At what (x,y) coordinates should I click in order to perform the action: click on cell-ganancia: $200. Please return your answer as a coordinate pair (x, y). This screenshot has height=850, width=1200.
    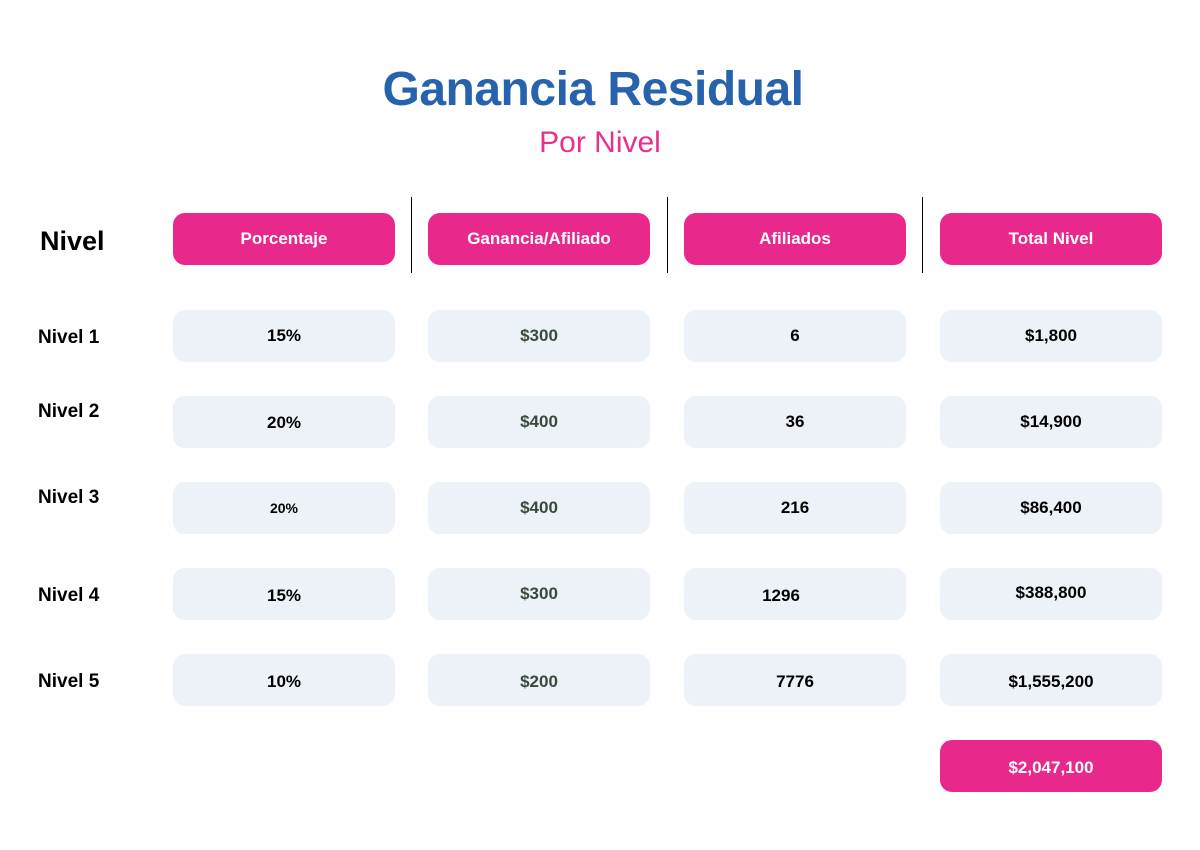
    Looking at the image, I should click on (539, 680).